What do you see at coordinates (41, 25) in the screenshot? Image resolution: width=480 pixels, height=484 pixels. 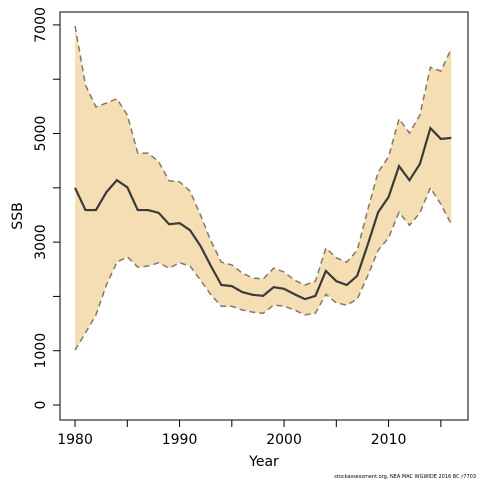 I see `y-tick-label: 7000` at bounding box center [41, 25].